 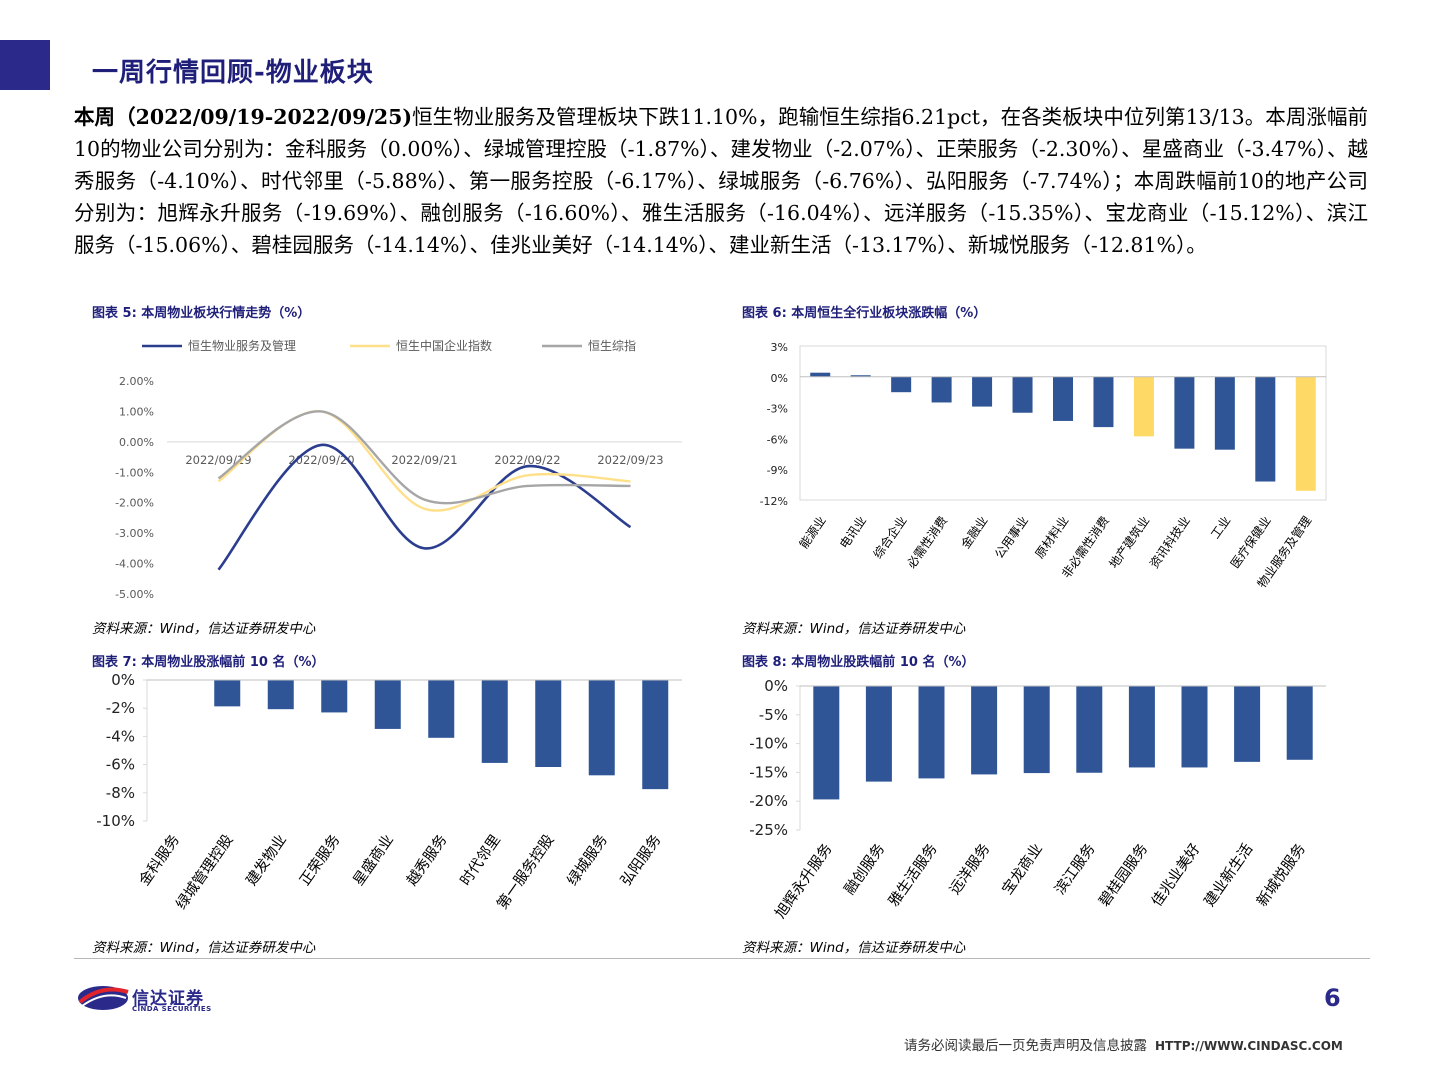 What do you see at coordinates (134, 564) in the screenshot?
I see `y-tick-label: -4.00%` at bounding box center [134, 564].